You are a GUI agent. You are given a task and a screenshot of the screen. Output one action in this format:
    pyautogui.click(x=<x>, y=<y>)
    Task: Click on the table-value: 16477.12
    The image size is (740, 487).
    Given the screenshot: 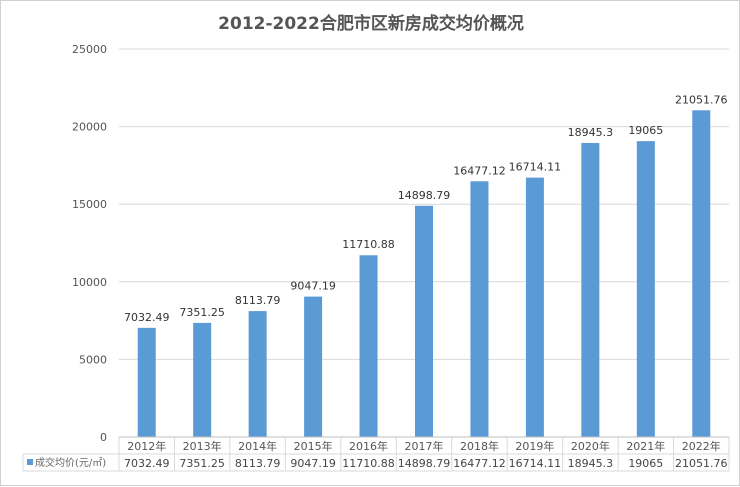 What is the action you would take?
    pyautogui.click(x=479, y=463)
    